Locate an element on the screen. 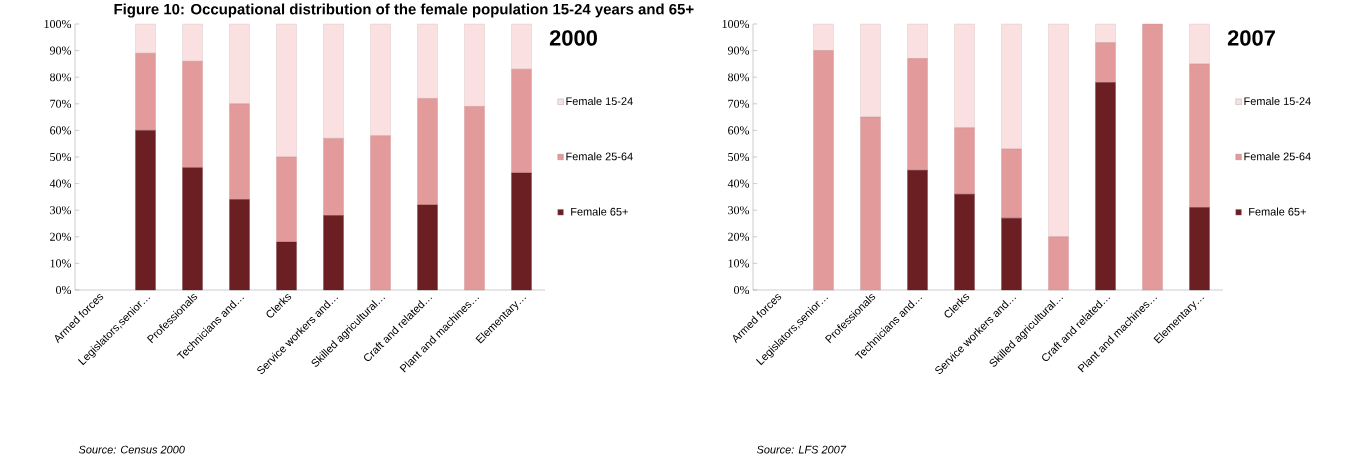  source-note: Source: LFS 2007 is located at coordinates (801, 449).